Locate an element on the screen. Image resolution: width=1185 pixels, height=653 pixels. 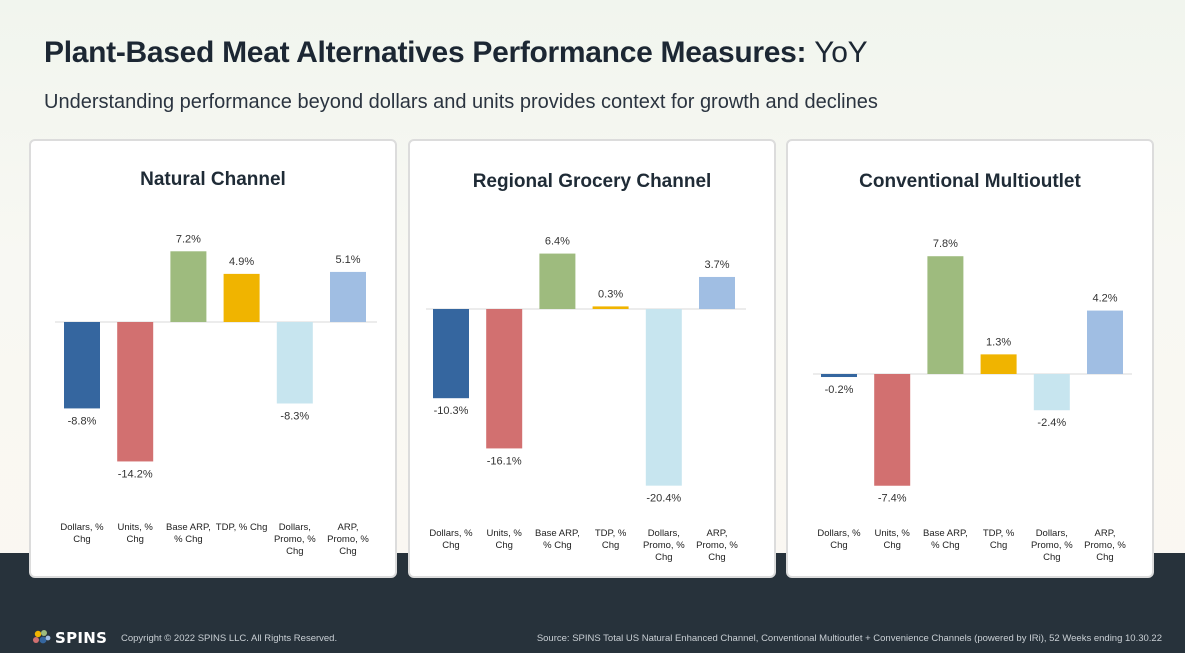
data-label: 3.7% is located at coordinates (716, 265).